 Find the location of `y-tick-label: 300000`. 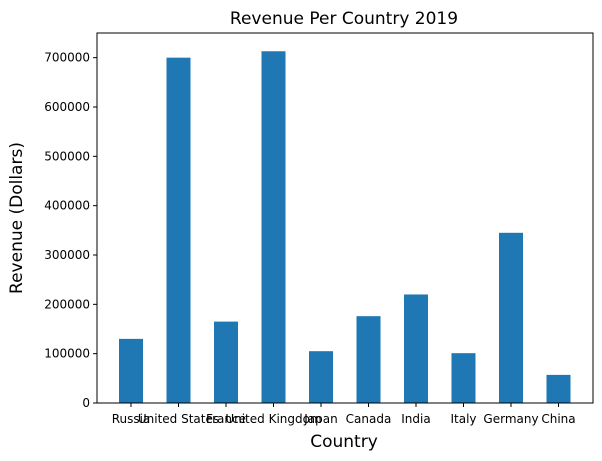

y-tick-label: 300000 is located at coordinates (67, 255).